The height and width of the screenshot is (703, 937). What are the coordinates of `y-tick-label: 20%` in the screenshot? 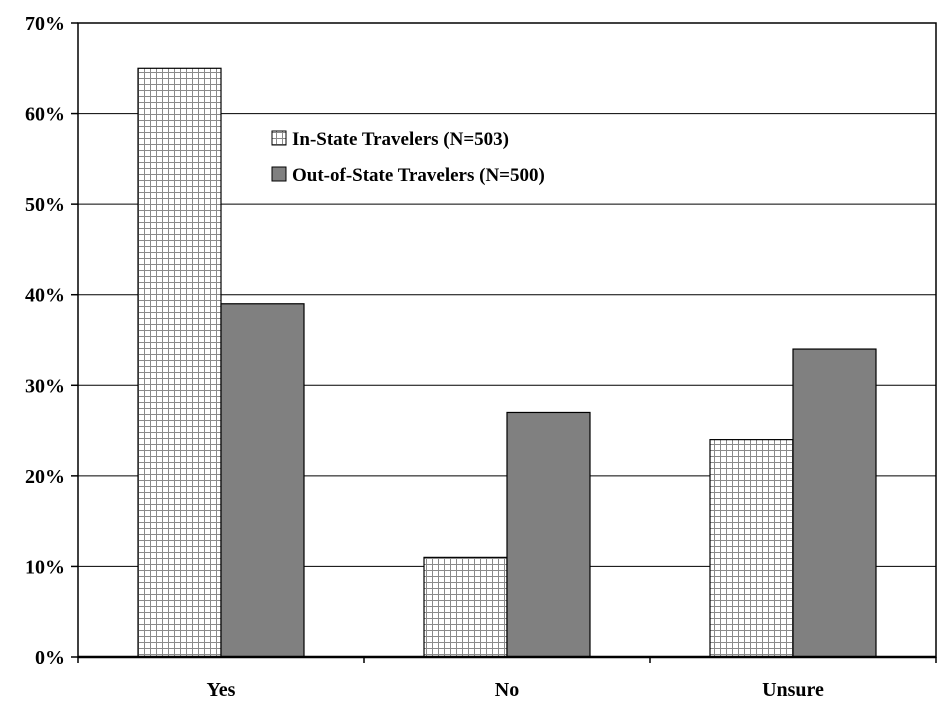 It's located at (45, 477).